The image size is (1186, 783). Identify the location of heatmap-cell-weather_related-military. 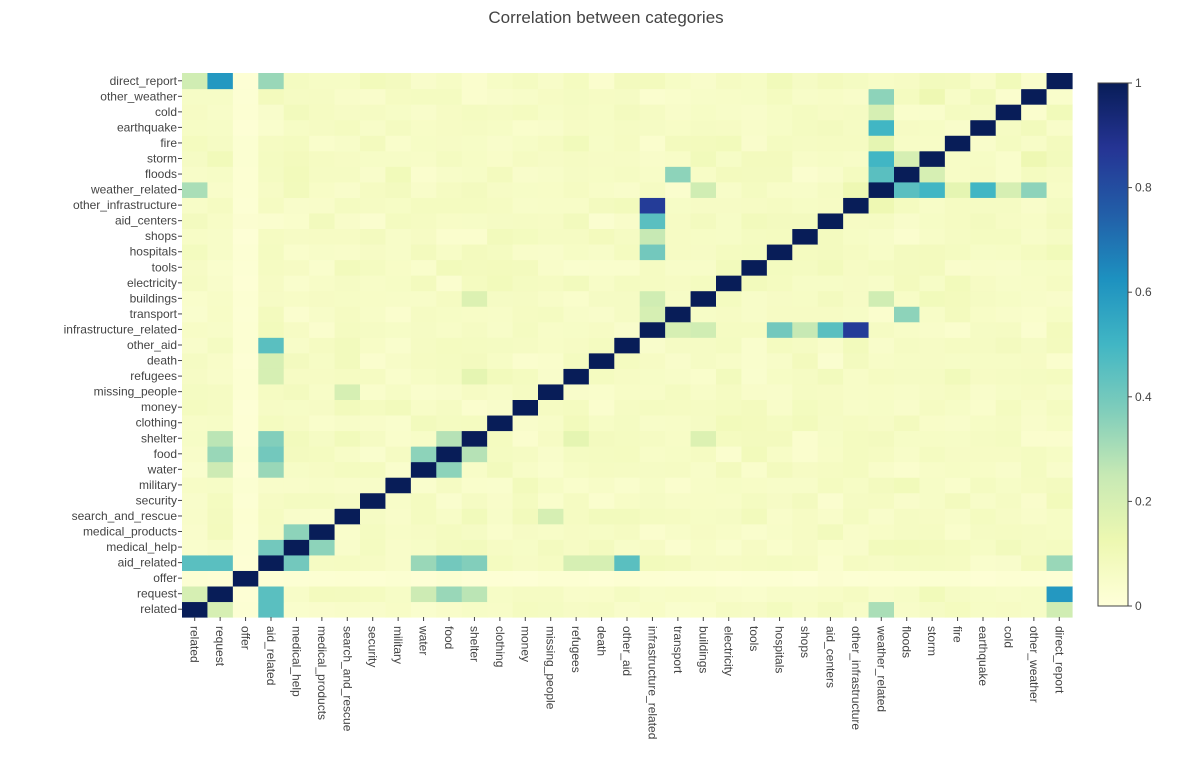
(398, 189).